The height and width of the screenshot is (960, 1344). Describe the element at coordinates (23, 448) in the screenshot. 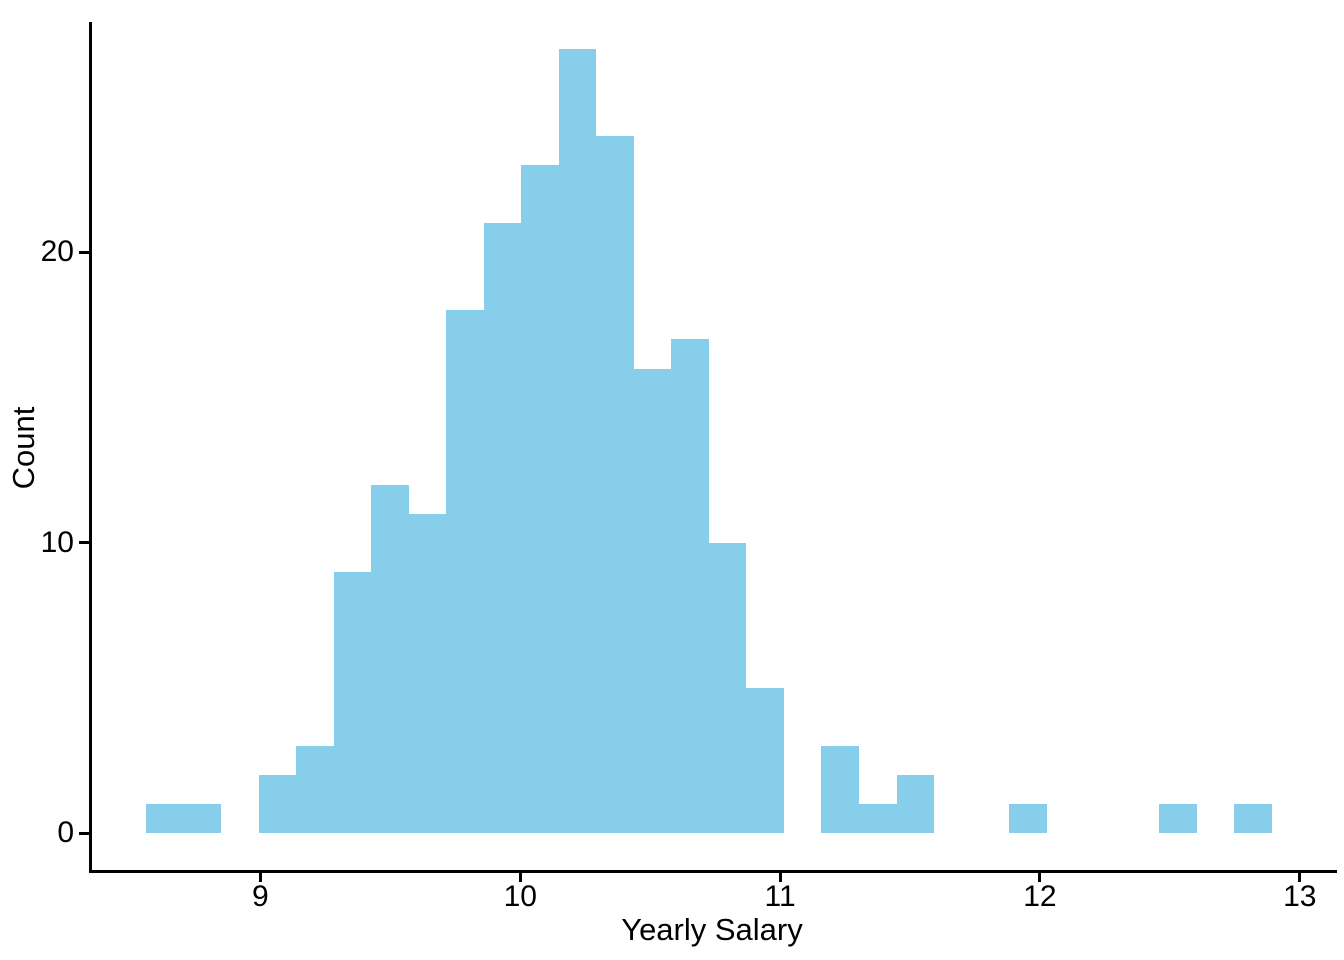

I see `y-axis-title: Count` at that location.